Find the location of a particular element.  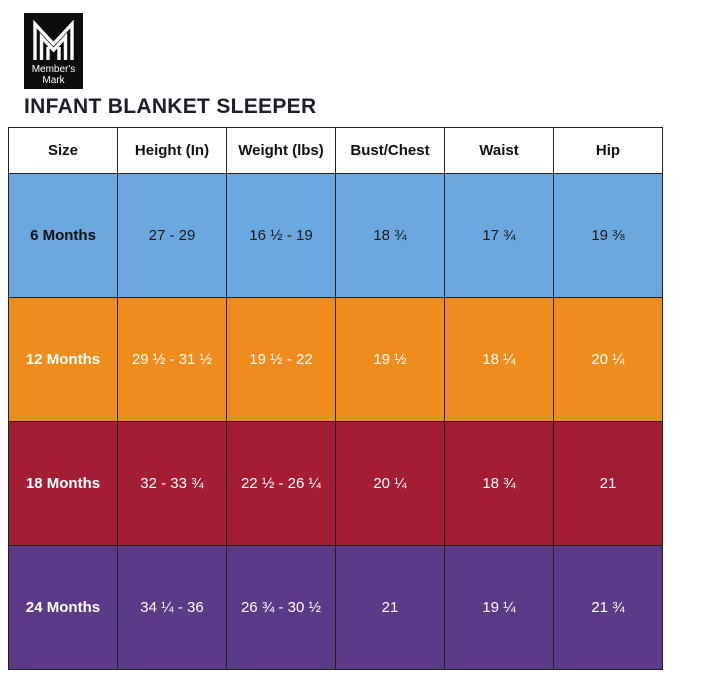

weight-cell: 19 ½ - 22 is located at coordinates (281, 359).